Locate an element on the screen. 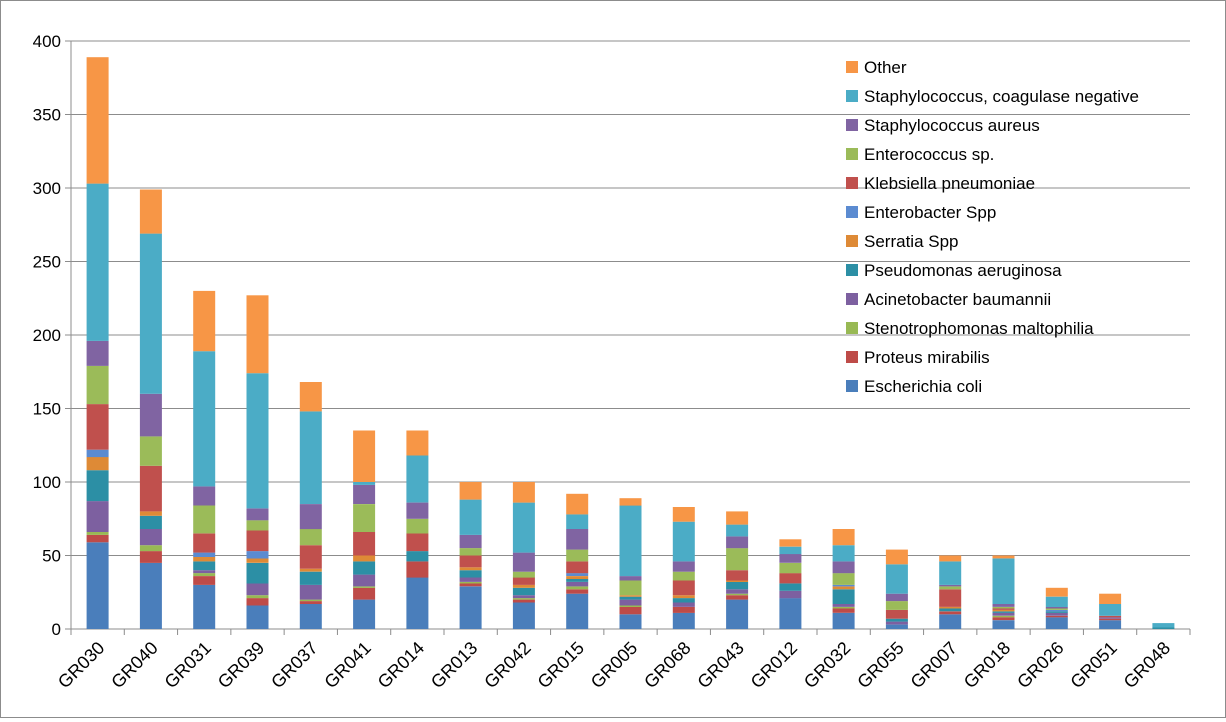 Image resolution: width=1226 pixels, height=722 pixels. legend-label: Acinetobacter baumannii is located at coordinates (957, 299).